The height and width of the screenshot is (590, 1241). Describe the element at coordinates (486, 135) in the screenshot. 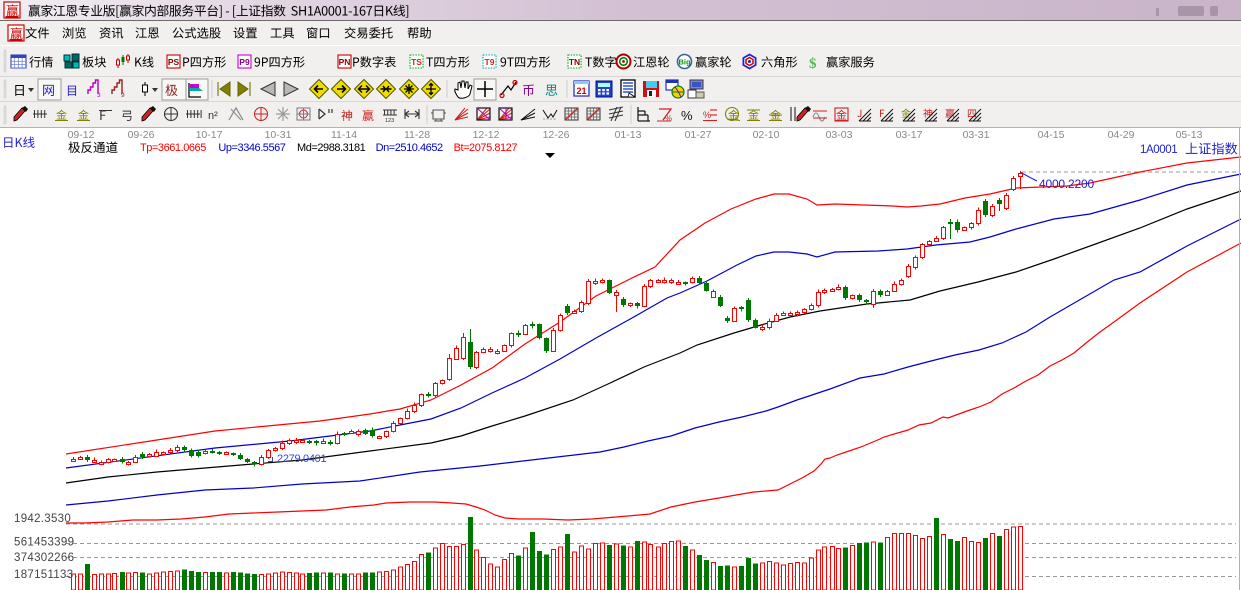

I see `svg-text: 12-12` at that location.